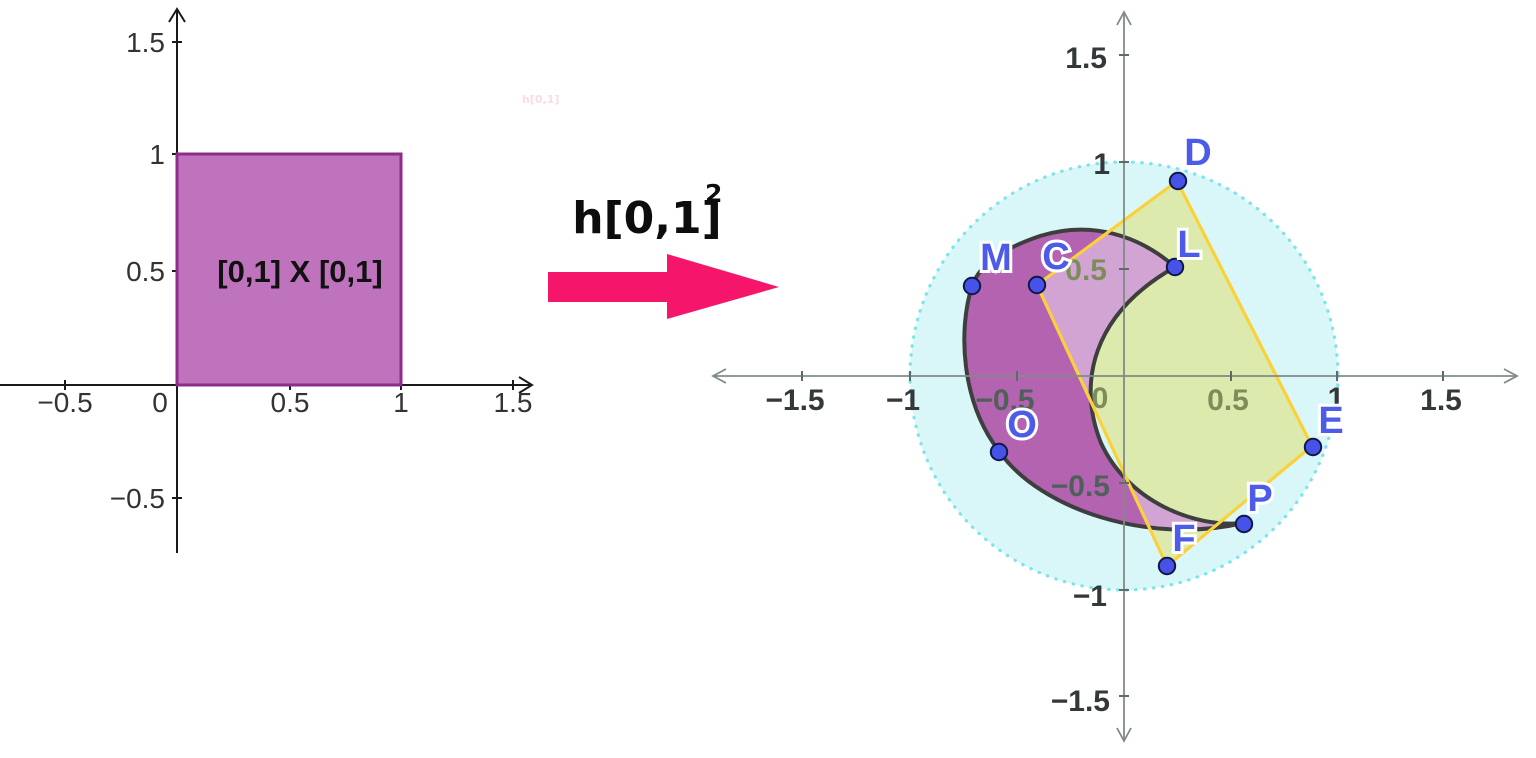  Describe the element at coordinates (1037, 285) in the screenshot. I see `point-C-dot` at that location.